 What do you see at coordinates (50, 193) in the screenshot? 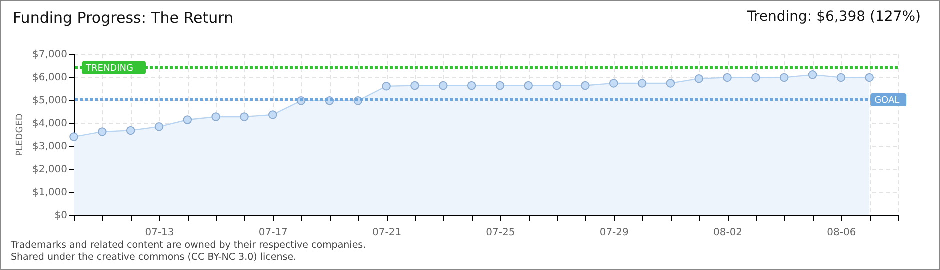
I see `y-tick-label: $1,000` at bounding box center [50, 193].